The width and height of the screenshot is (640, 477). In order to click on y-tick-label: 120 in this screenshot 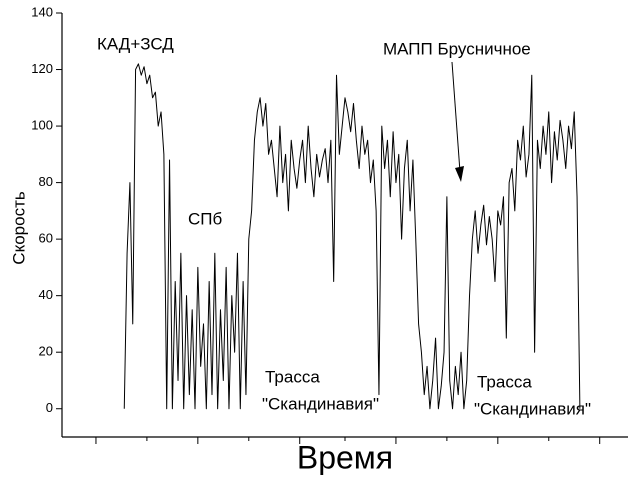, I will do `click(42, 68)`.